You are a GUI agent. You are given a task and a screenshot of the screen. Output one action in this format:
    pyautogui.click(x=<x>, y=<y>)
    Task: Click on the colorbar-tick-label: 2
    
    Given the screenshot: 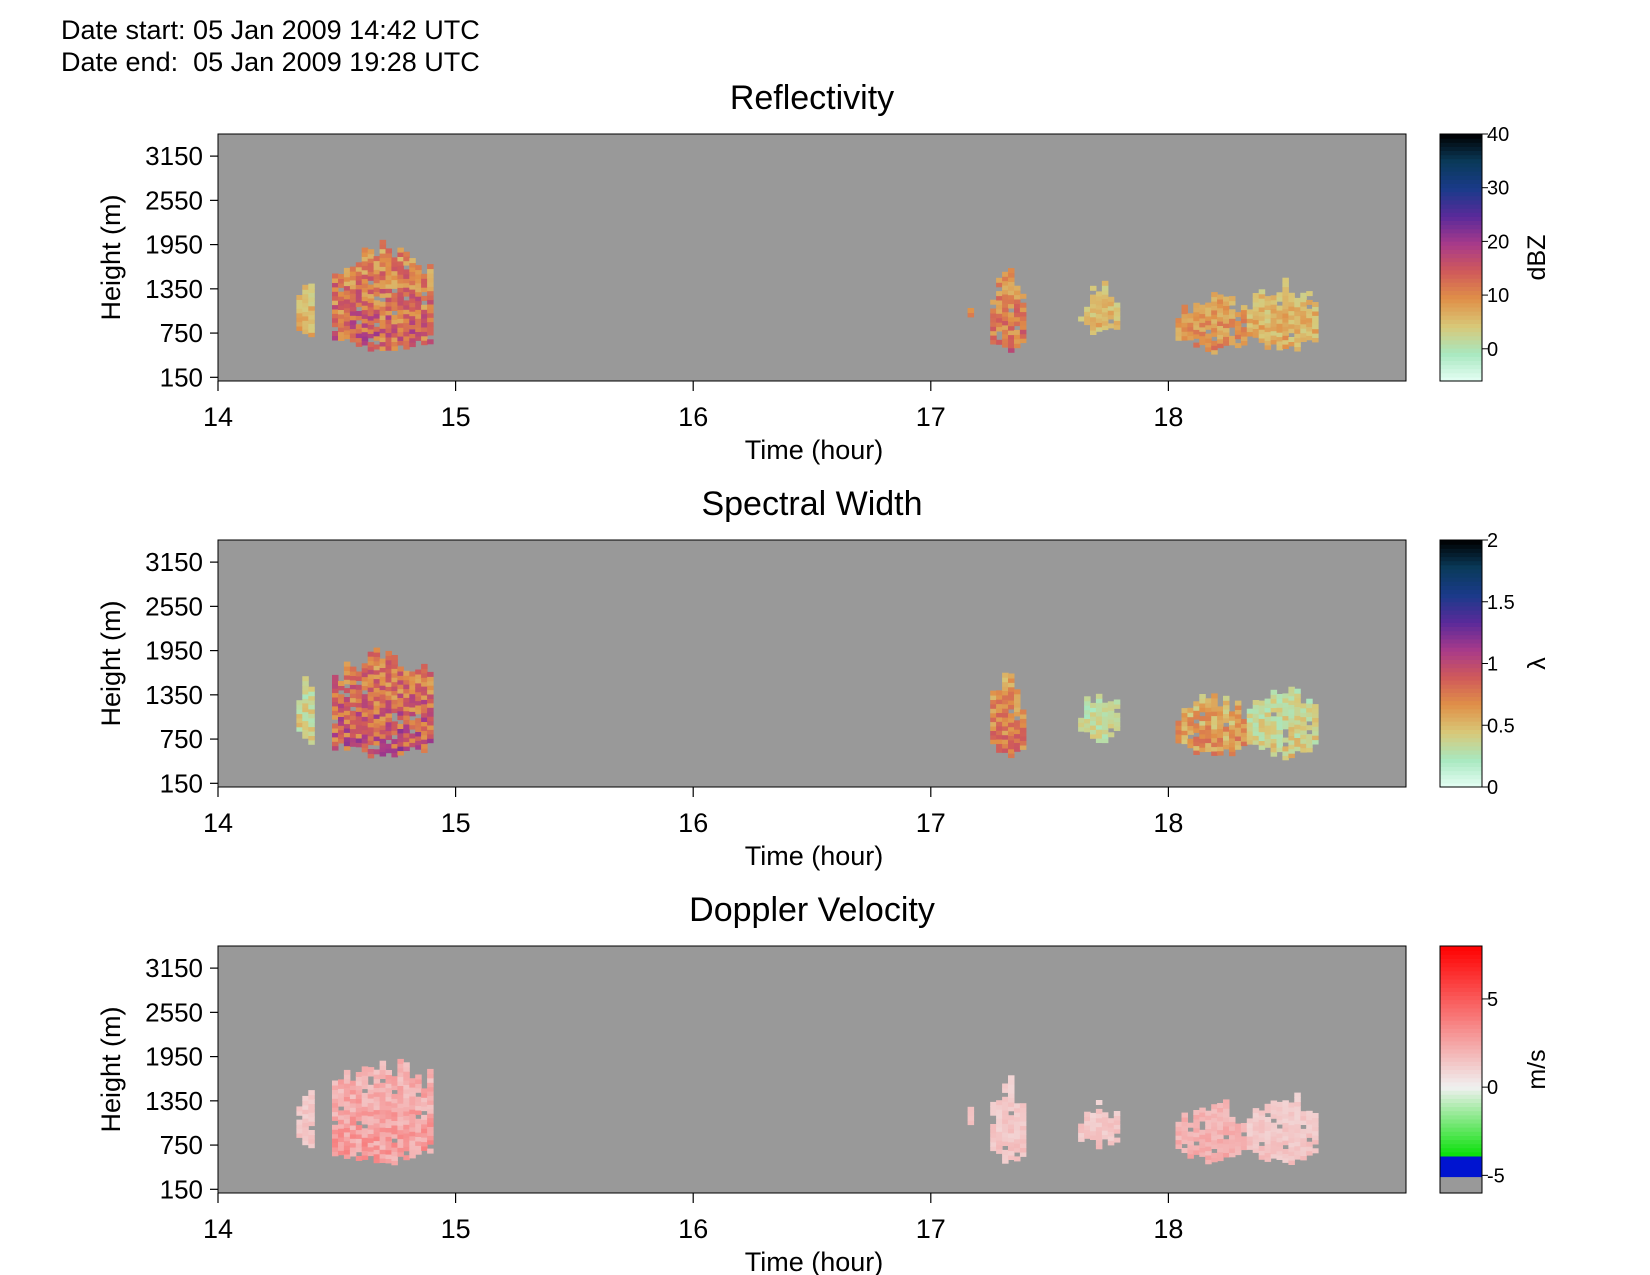 What is the action you would take?
    pyautogui.click(x=1492, y=541)
    